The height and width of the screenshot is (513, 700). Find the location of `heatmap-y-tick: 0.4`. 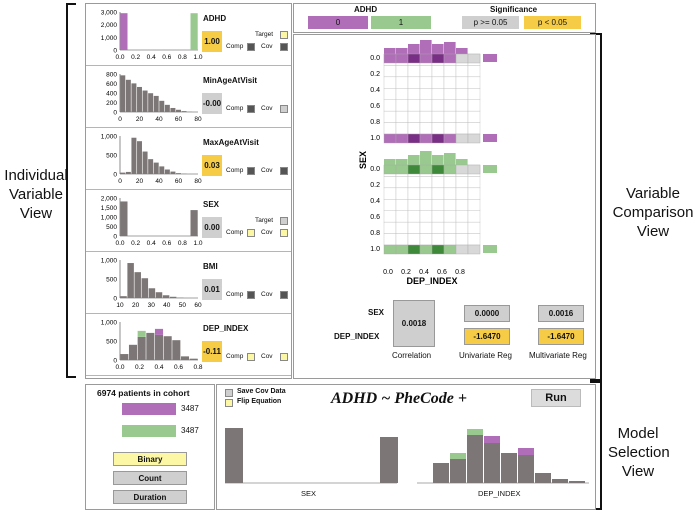

heatmap-y-tick: 0.4 is located at coordinates (375, 201).